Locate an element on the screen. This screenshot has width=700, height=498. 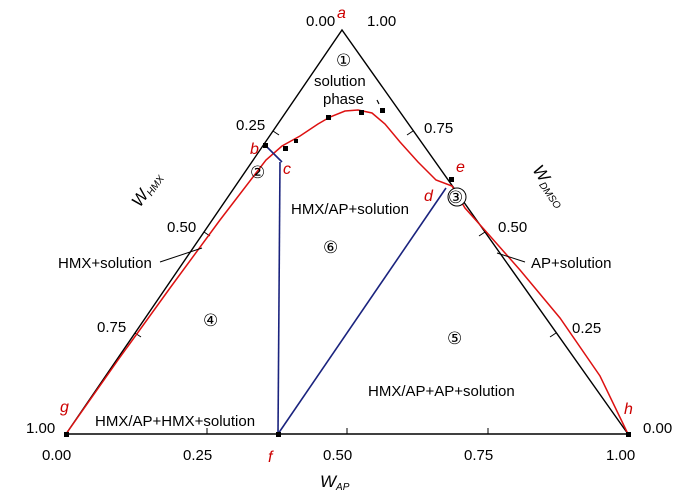
region-6-number: ⑥ is located at coordinates (330, 248).